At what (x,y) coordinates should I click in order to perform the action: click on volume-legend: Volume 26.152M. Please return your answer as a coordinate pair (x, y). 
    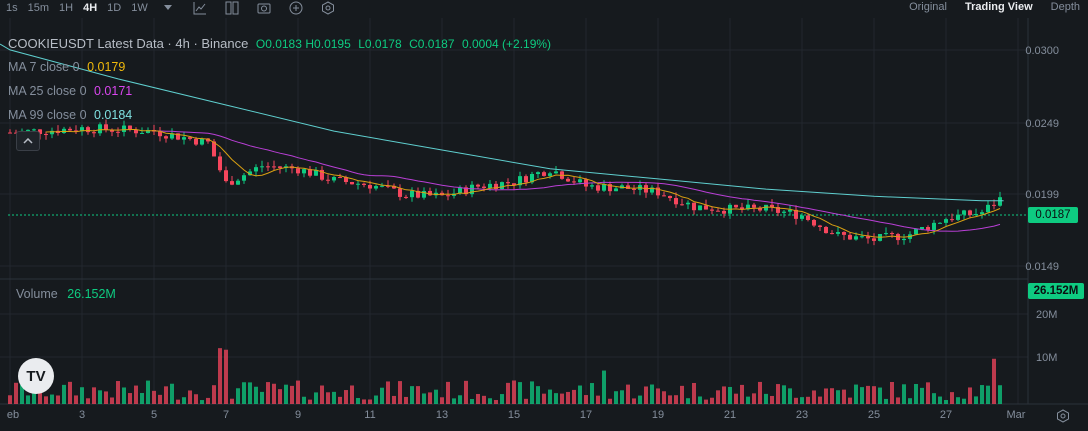
    Looking at the image, I should click on (66, 294).